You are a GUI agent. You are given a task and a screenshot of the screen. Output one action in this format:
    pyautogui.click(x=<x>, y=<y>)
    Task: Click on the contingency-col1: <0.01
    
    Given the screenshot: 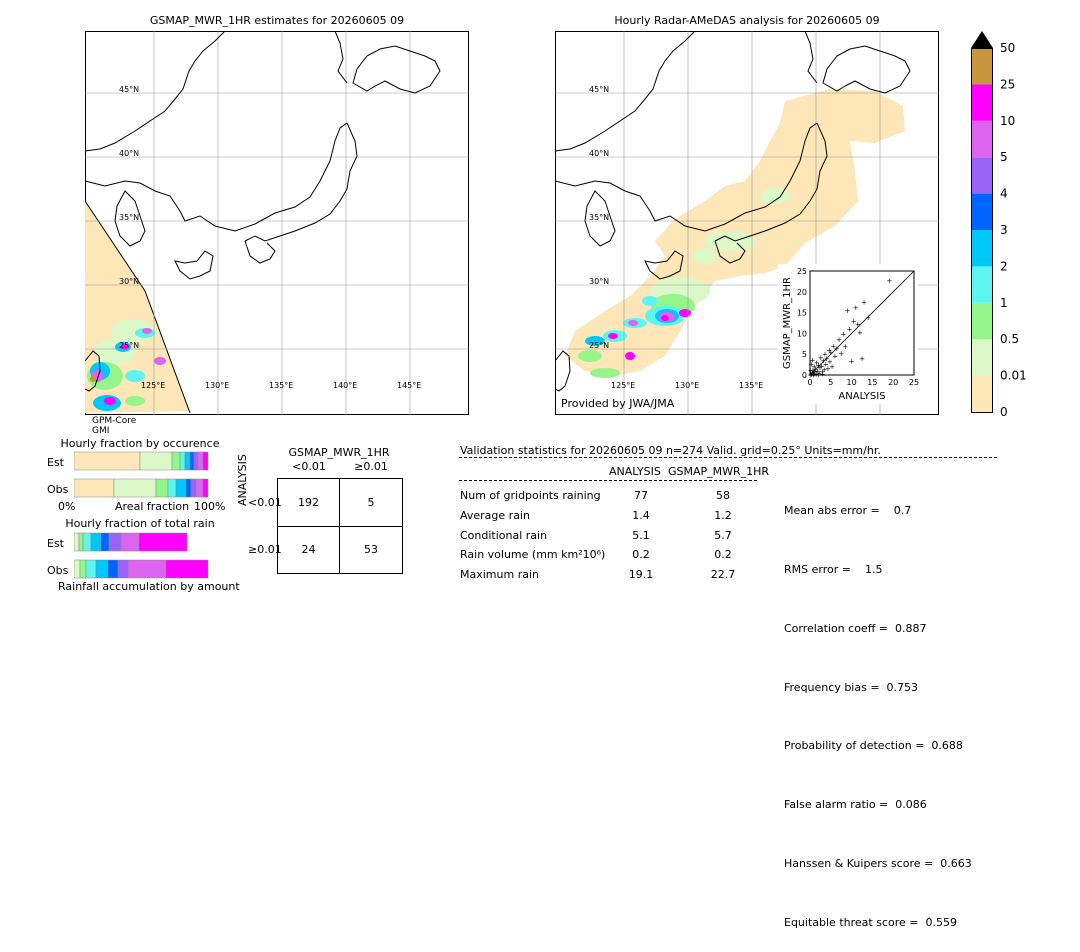 What is the action you would take?
    pyautogui.click(x=309, y=466)
    